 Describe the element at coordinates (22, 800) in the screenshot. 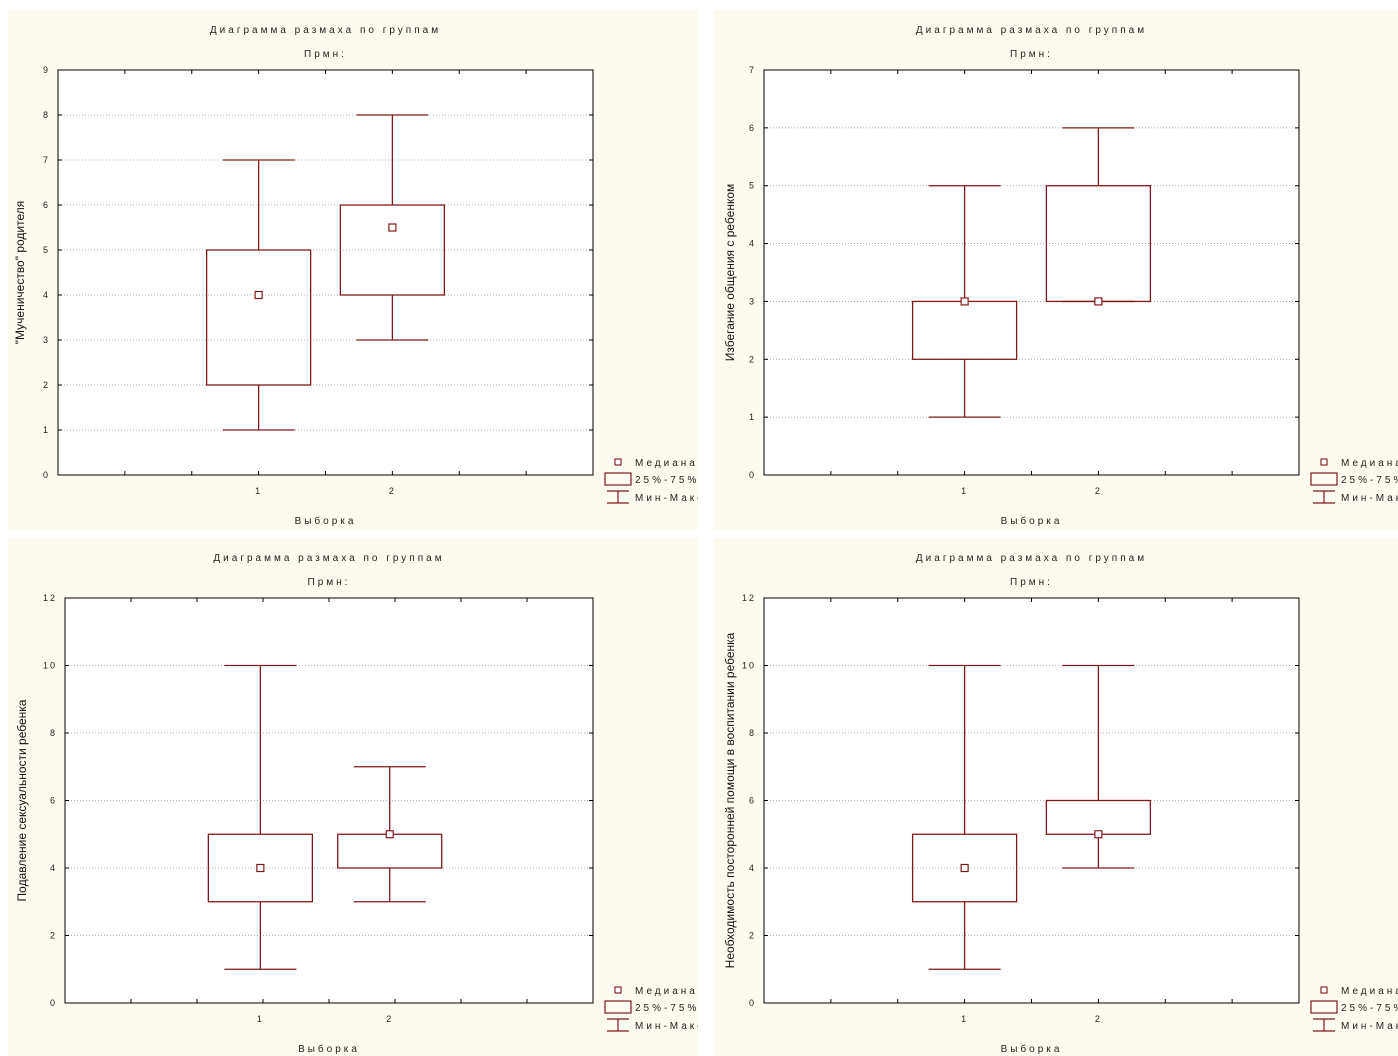

I see `y-axis-label: Подавление сексуальности ребенка` at that location.